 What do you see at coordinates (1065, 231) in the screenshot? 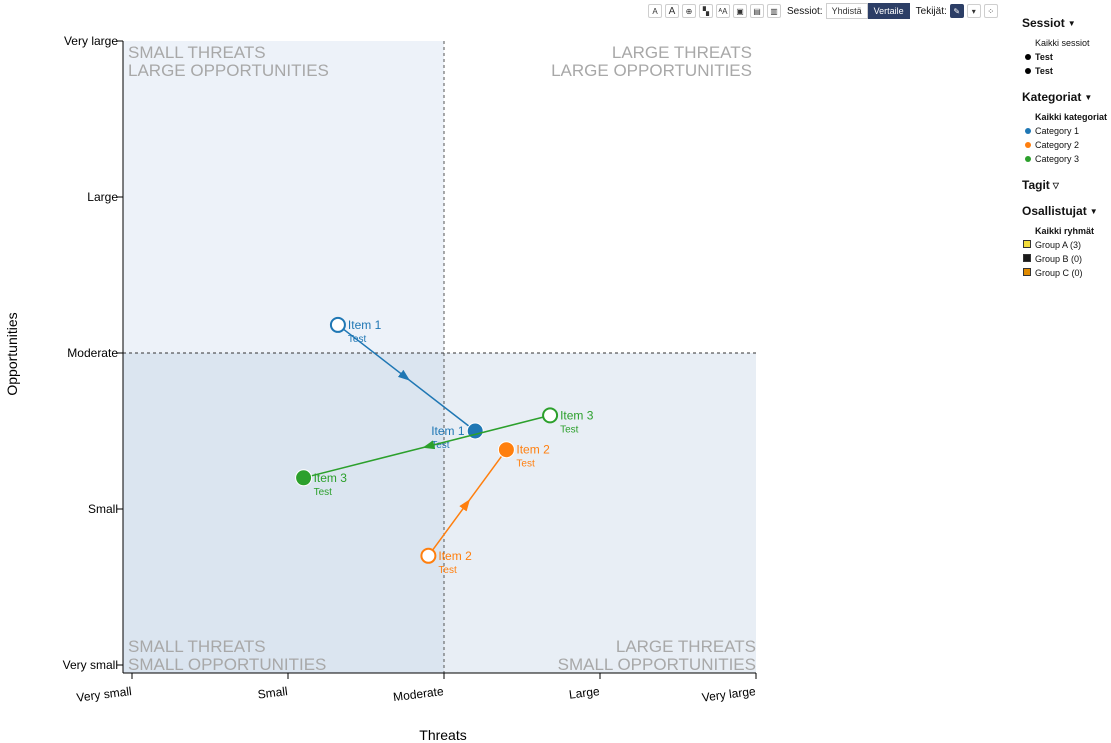
I see `group-all: Kaikki ryhmät` at bounding box center [1065, 231].